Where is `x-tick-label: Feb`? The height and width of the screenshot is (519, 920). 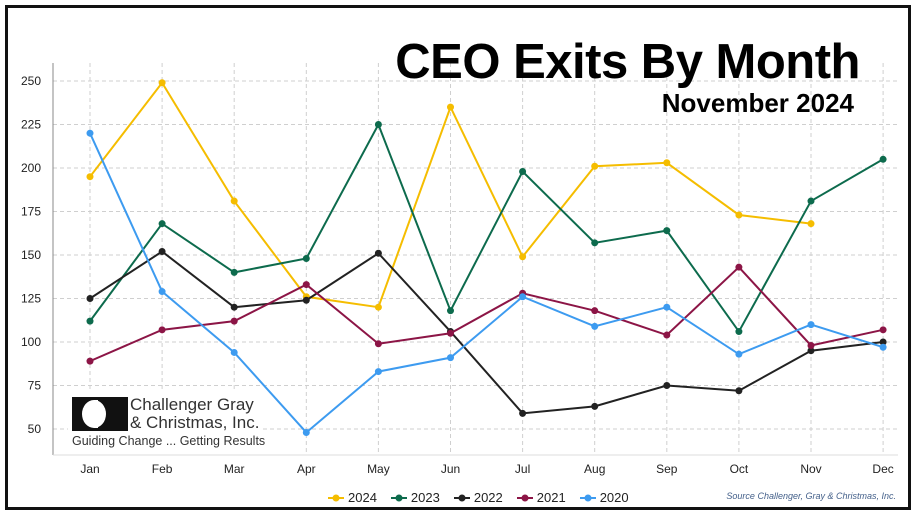 x-tick-label: Feb is located at coordinates (162, 469).